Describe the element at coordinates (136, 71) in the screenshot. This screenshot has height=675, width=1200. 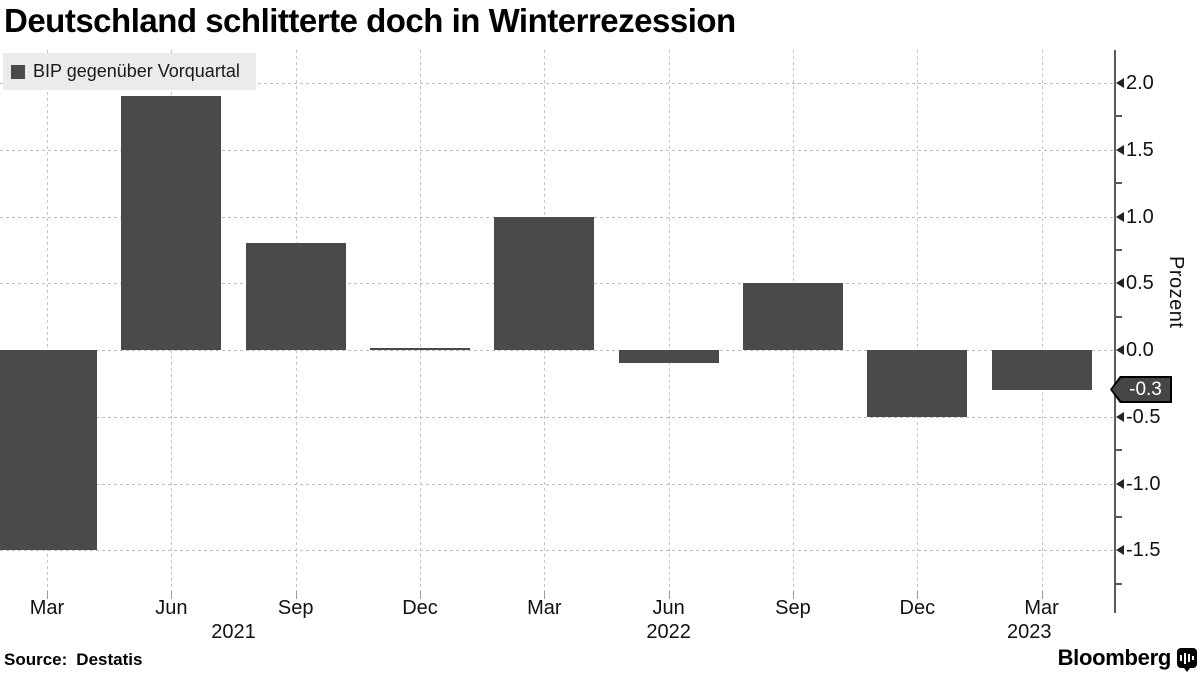
I see `legend-label: BIP gegenüber Vorquartal` at that location.